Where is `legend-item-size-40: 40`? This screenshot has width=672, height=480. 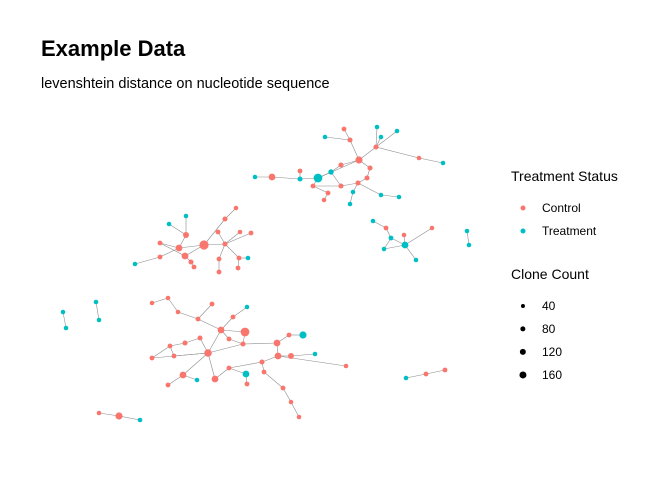
legend-item-size-40: 40 is located at coordinates (550, 305).